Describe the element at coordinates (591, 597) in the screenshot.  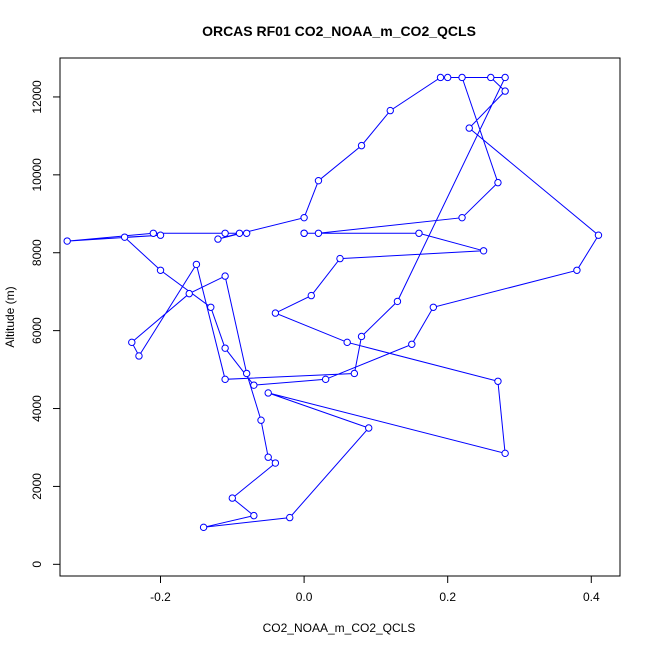
I see `x-tick-label: 0.4` at that location.